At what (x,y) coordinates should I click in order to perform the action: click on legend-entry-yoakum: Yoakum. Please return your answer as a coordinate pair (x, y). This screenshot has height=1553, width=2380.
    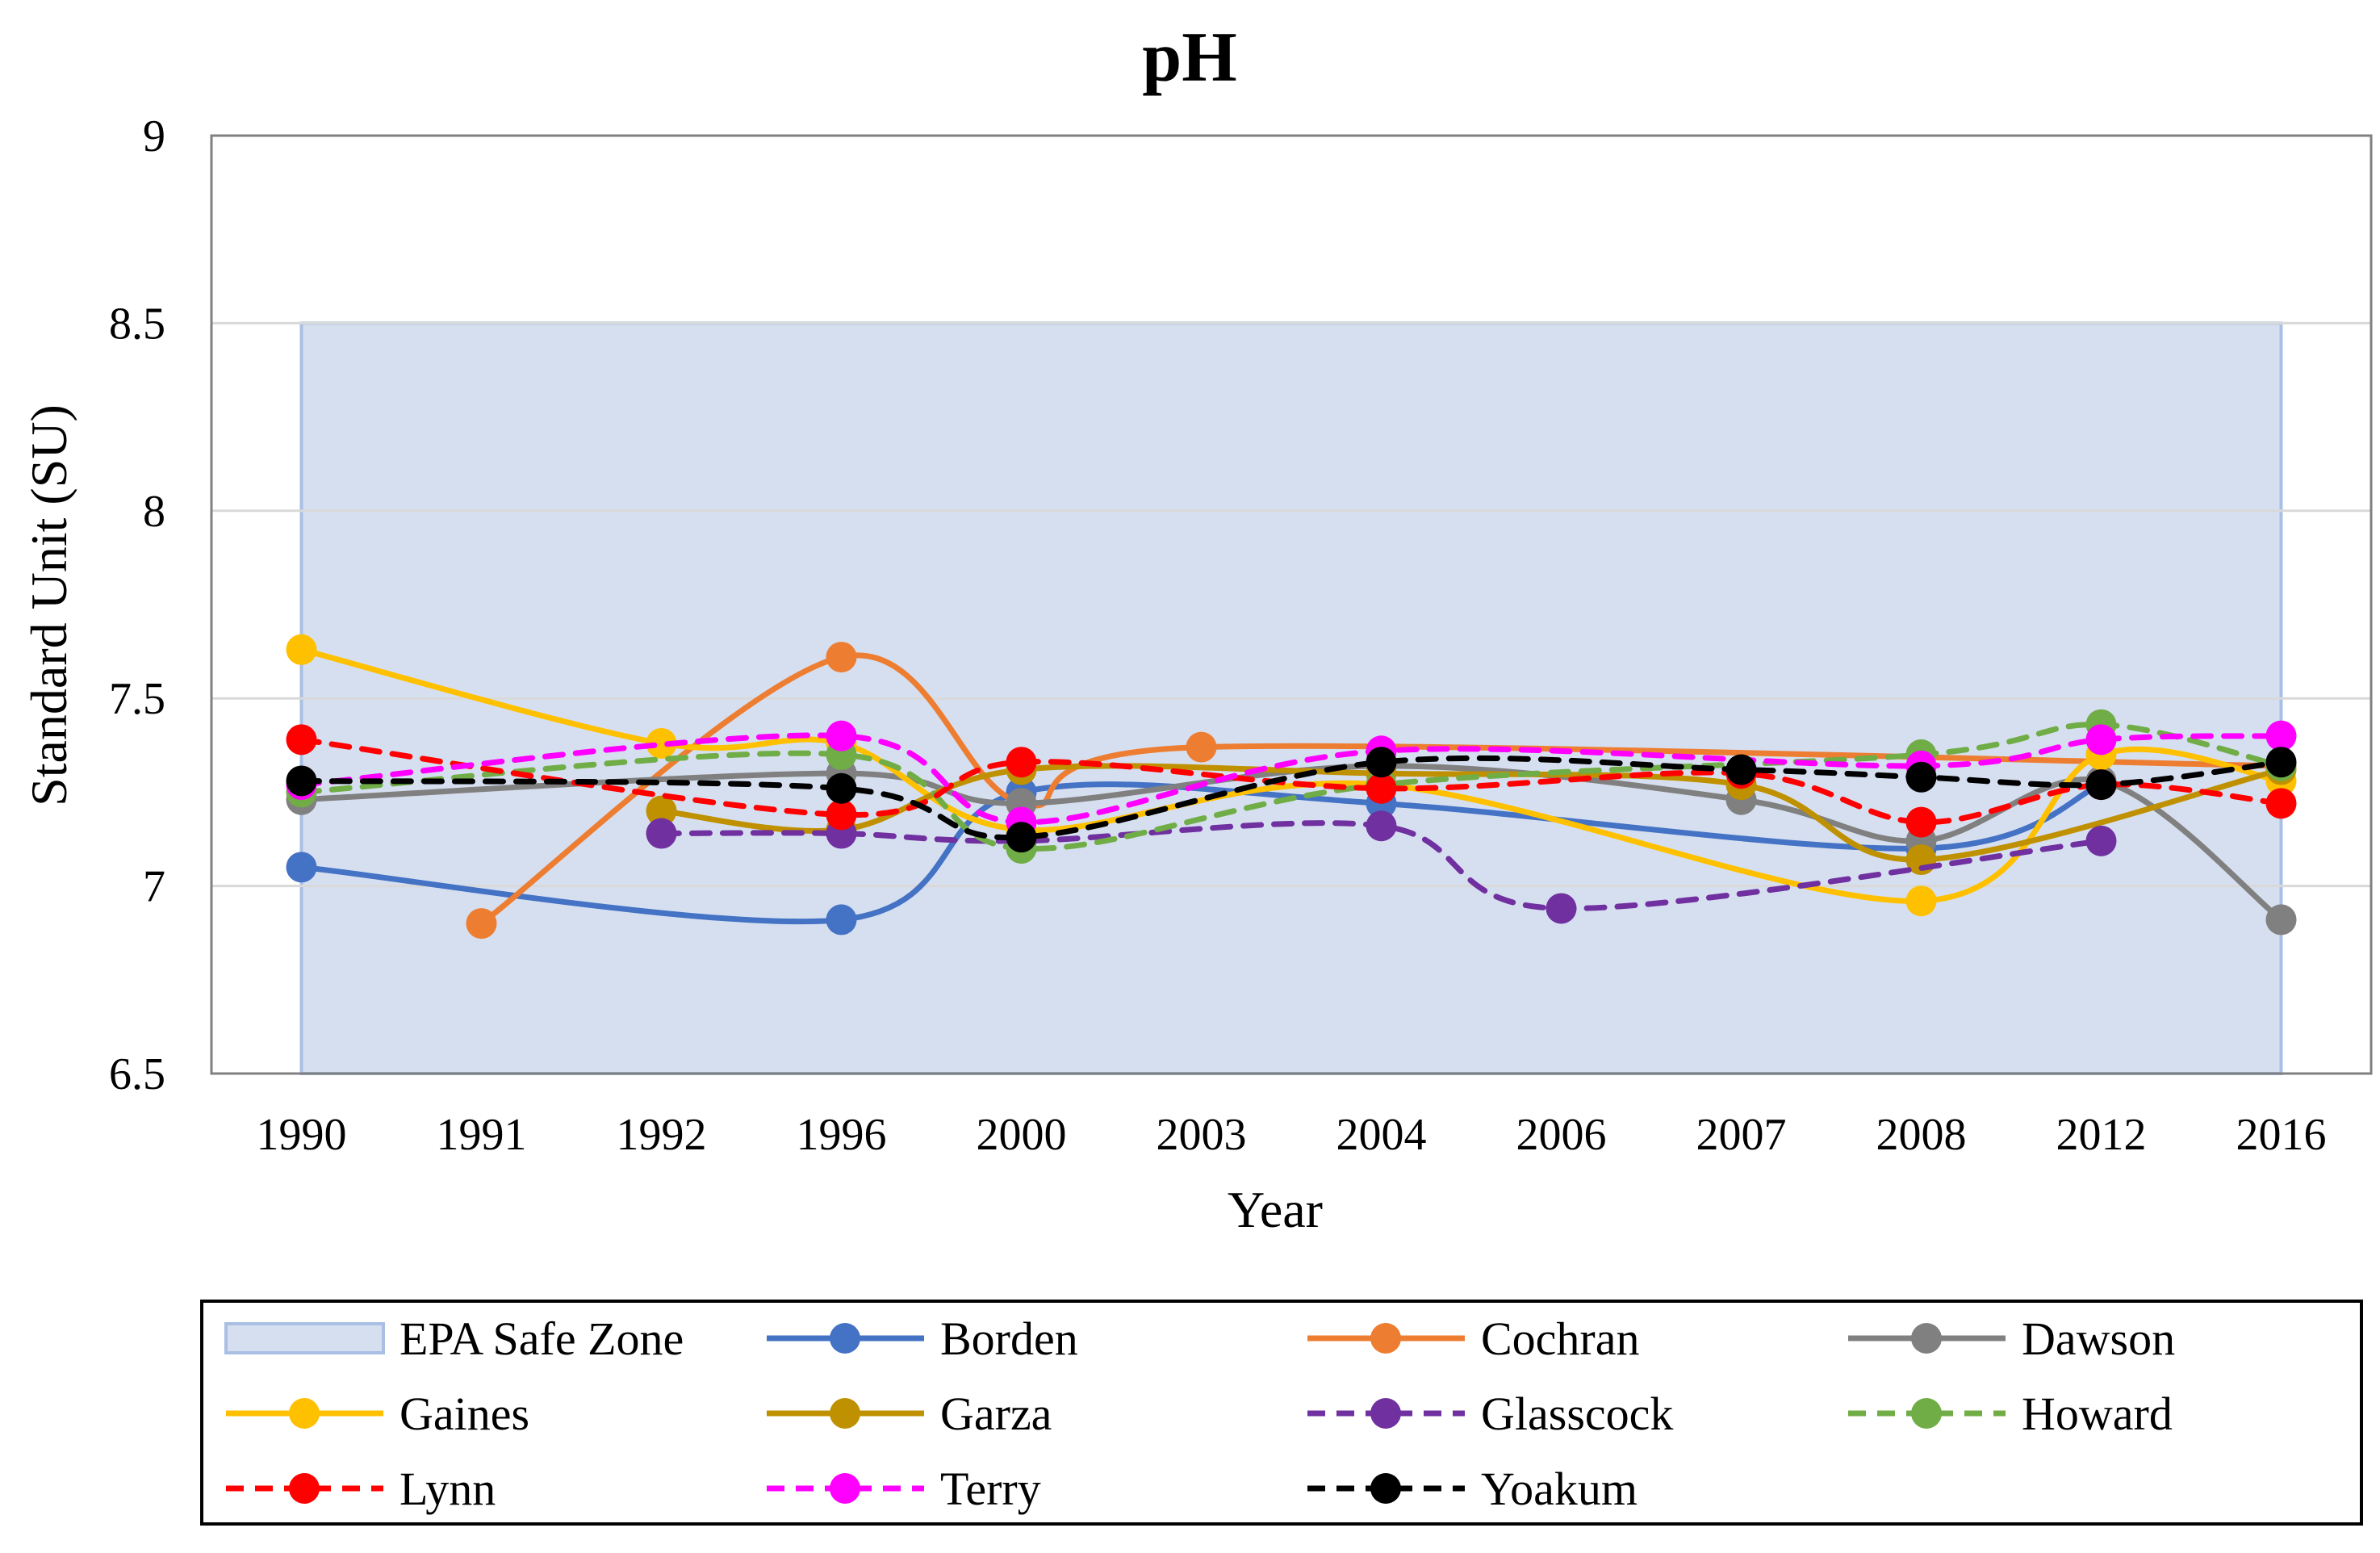
    Looking at the image, I should click on (1472, 1489).